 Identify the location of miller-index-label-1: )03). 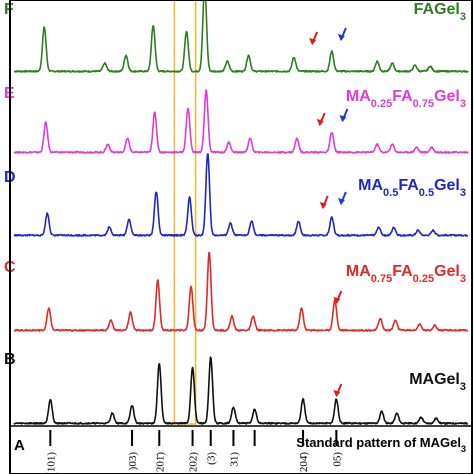
(133, 461).